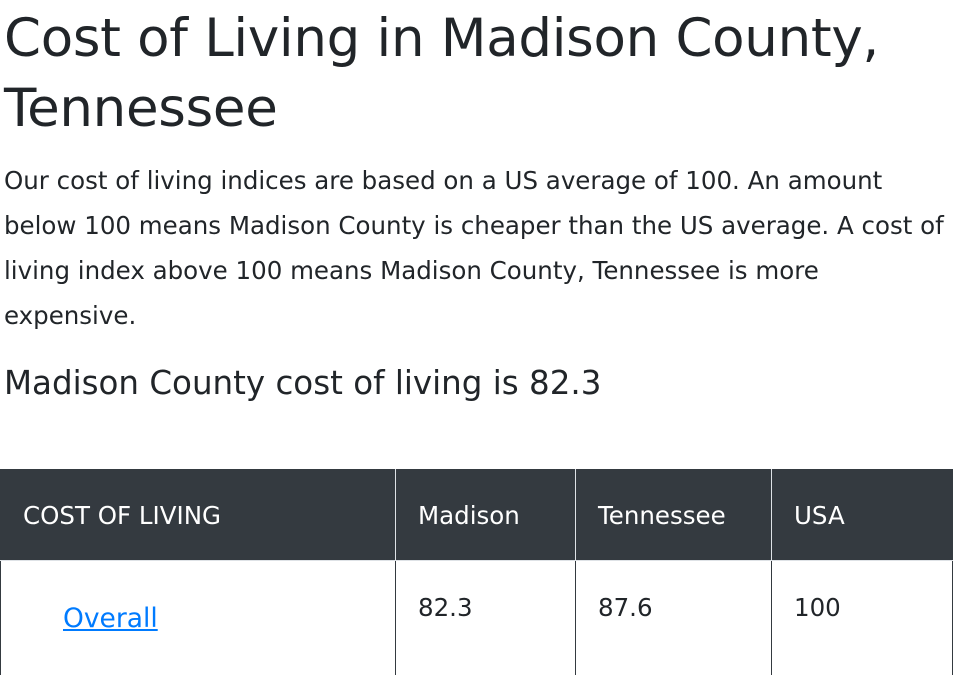 Image resolution: width=978 pixels, height=676 pixels. What do you see at coordinates (485, 515) in the screenshot?
I see `header-madison: Madison` at bounding box center [485, 515].